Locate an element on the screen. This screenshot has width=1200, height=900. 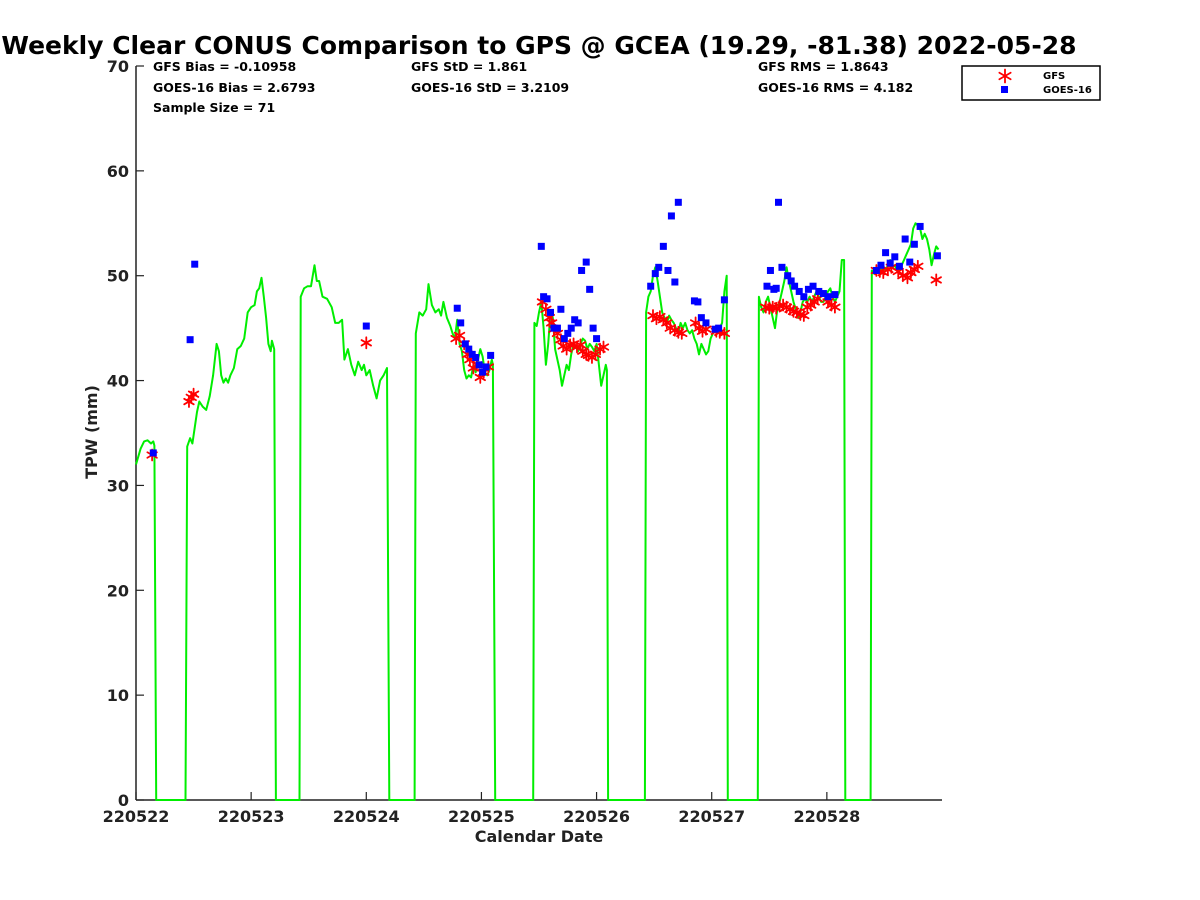
x-axis-label: Calendar Date is located at coordinates (539, 836).